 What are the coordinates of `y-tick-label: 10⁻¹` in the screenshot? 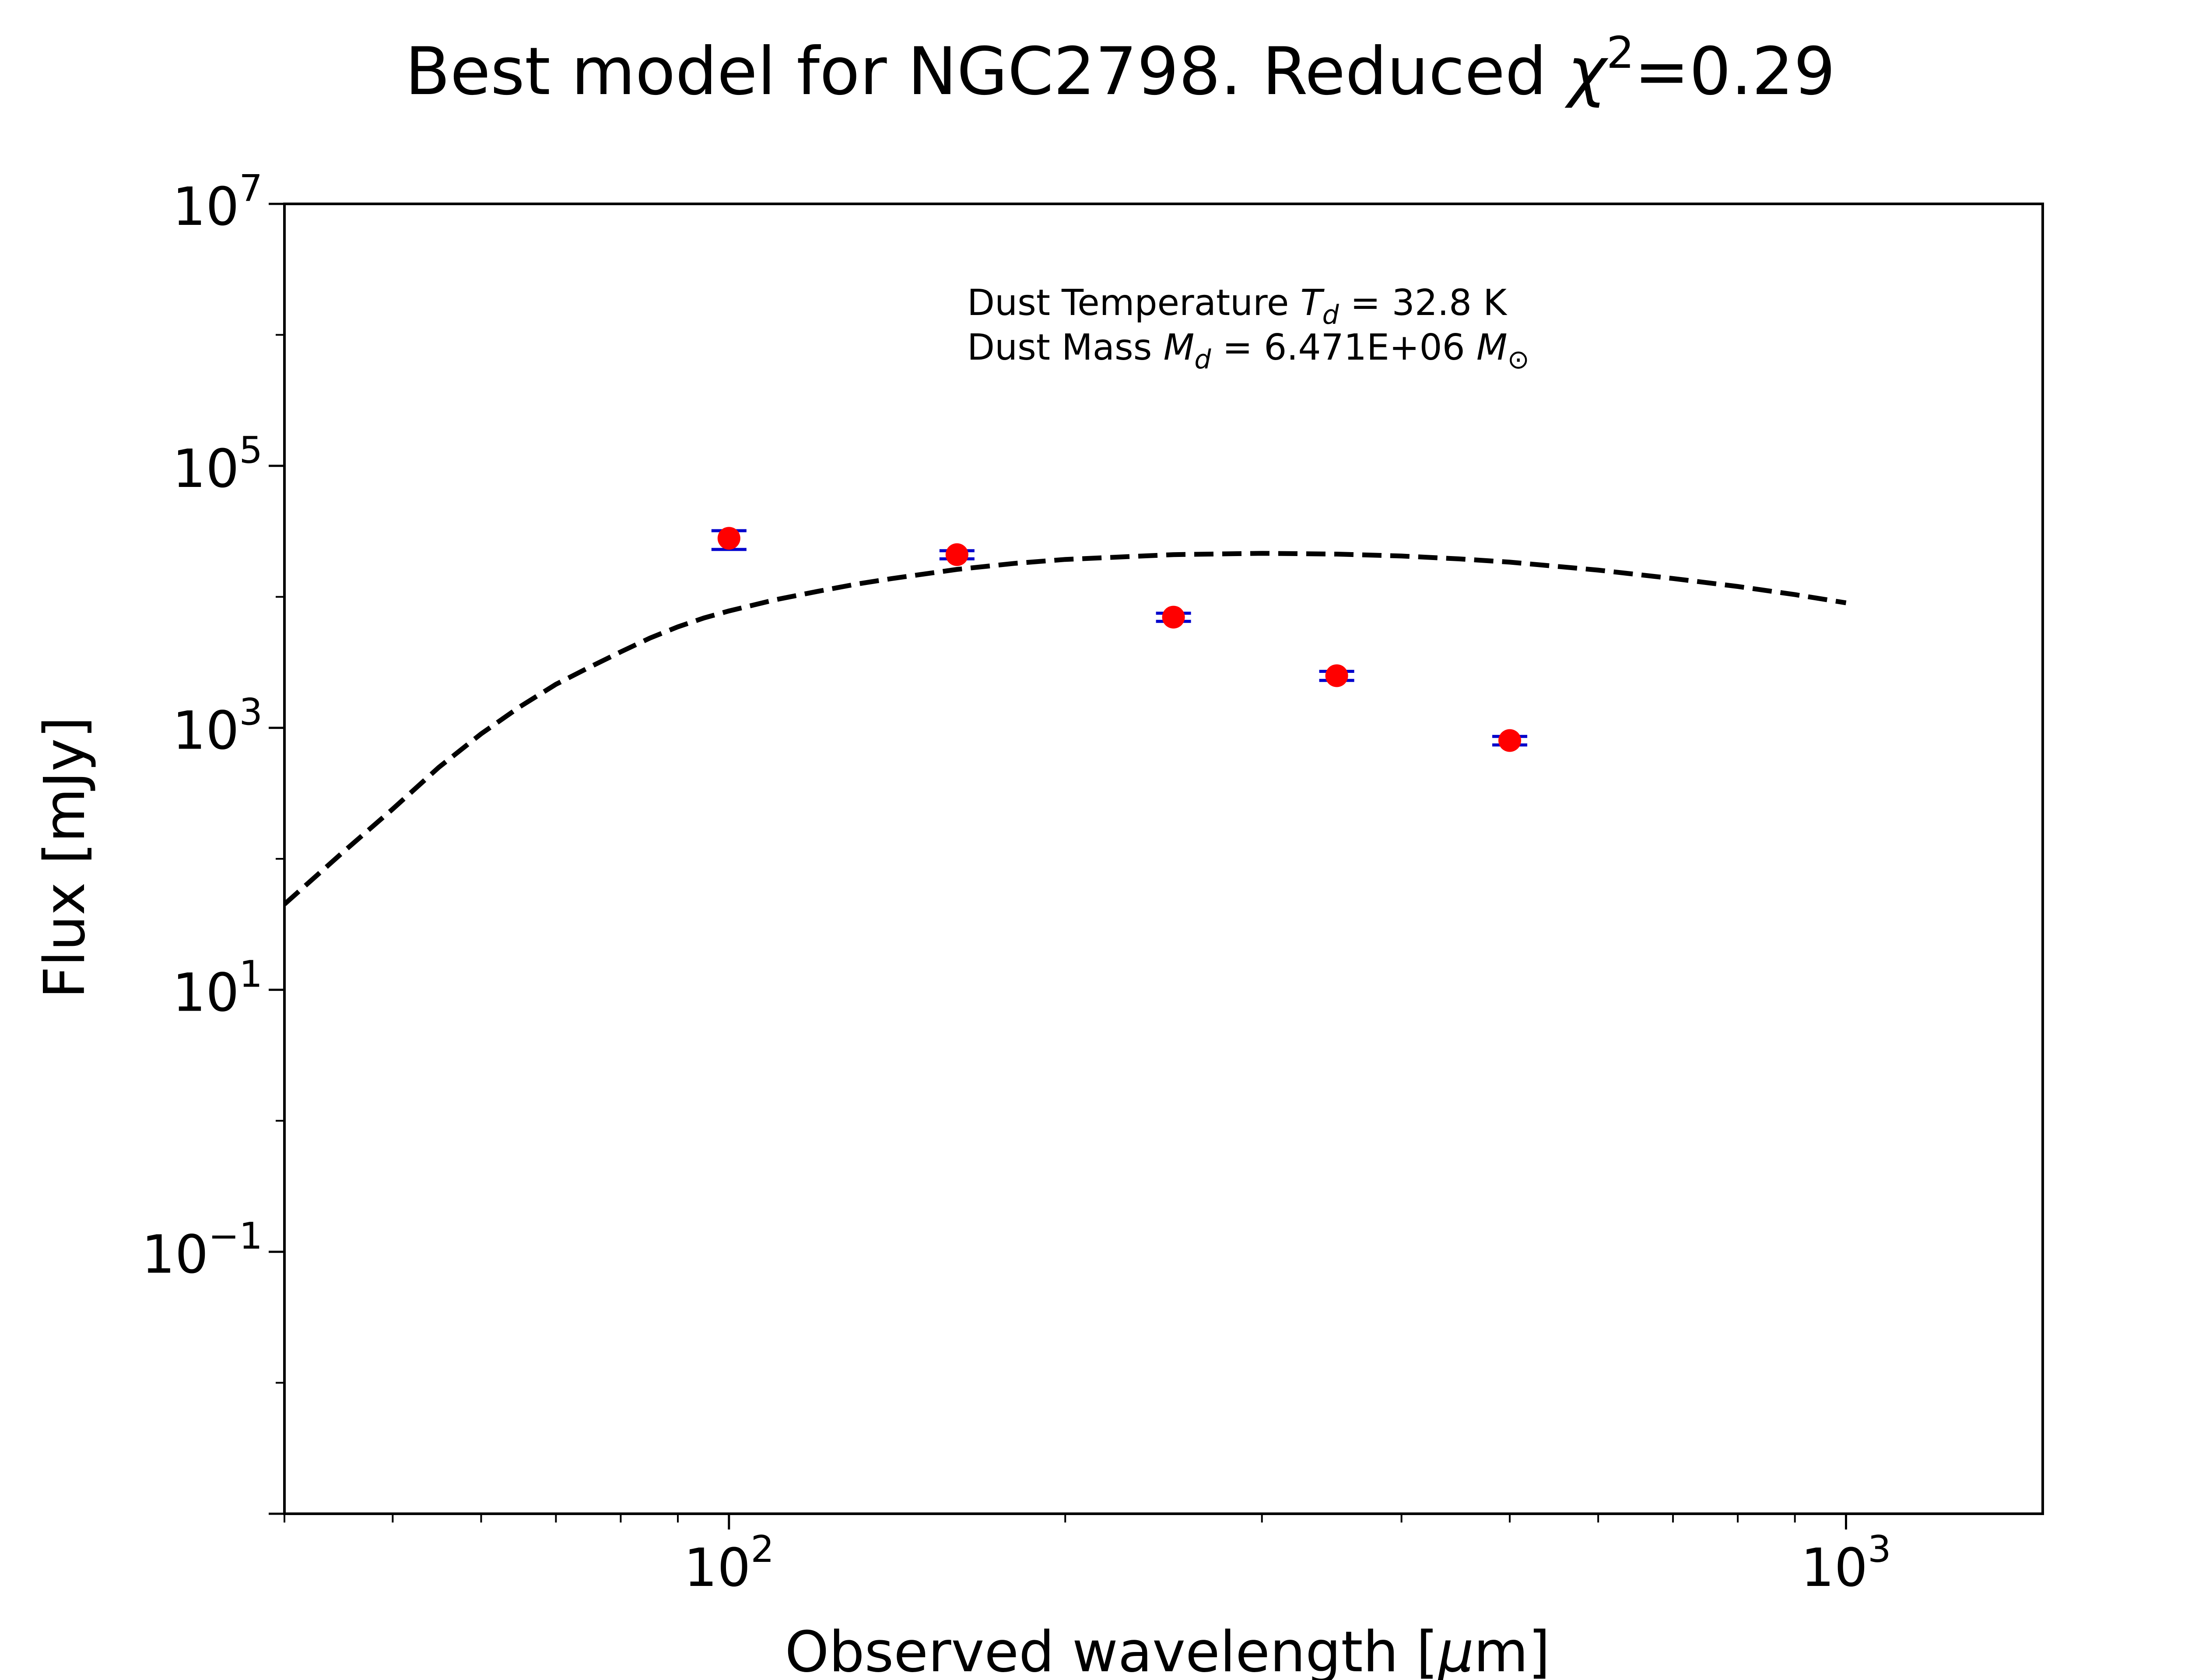 It's located at (202, 1249).